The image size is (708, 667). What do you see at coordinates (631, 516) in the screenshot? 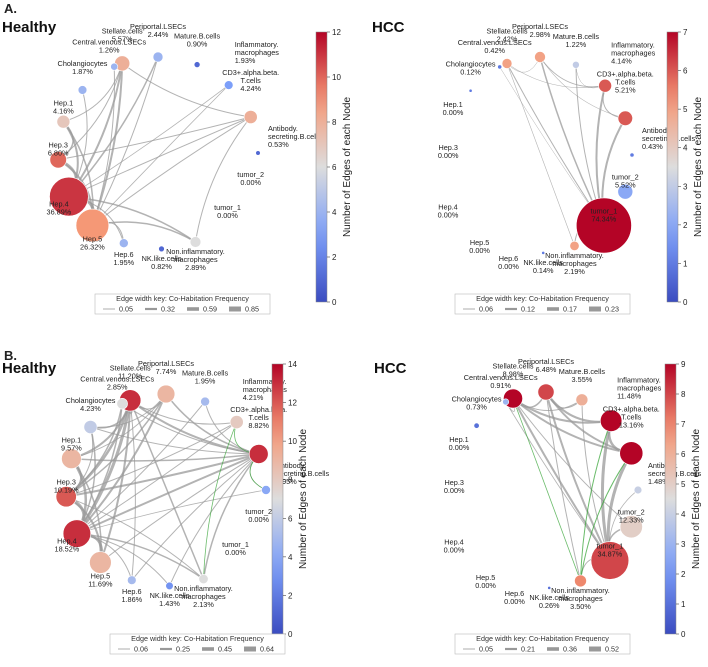
I see `node-label: tumor_2 12.33%` at bounding box center [631, 516].